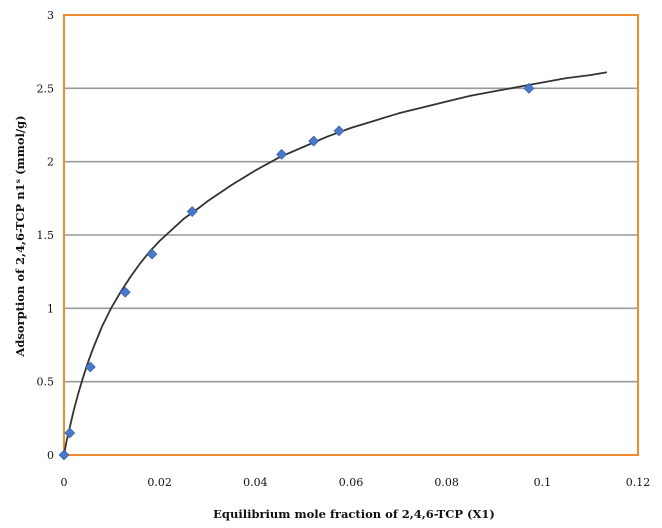 This screenshot has width=662, height=528. Describe the element at coordinates (159, 482) in the screenshot. I see `x-tick-label: 0.02` at that location.